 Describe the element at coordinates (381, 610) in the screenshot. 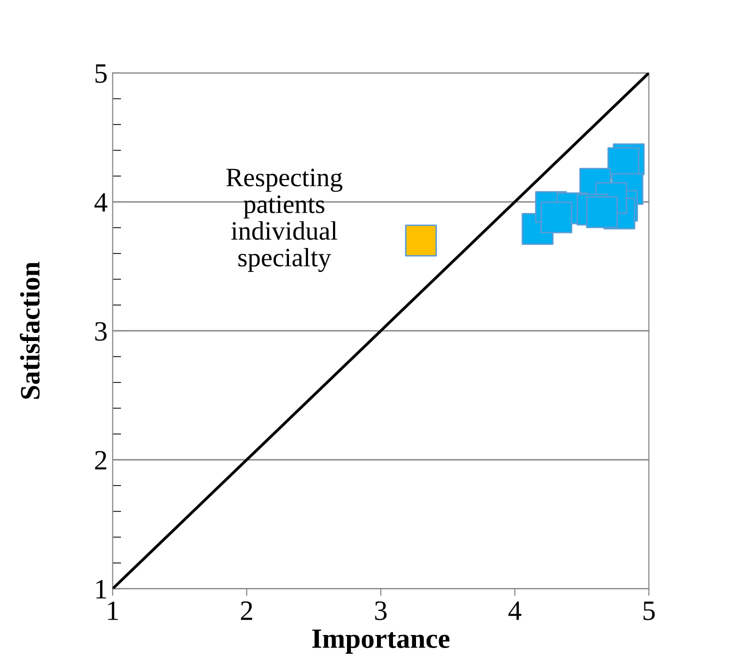

I see `x-tick-label: 3` at that location.